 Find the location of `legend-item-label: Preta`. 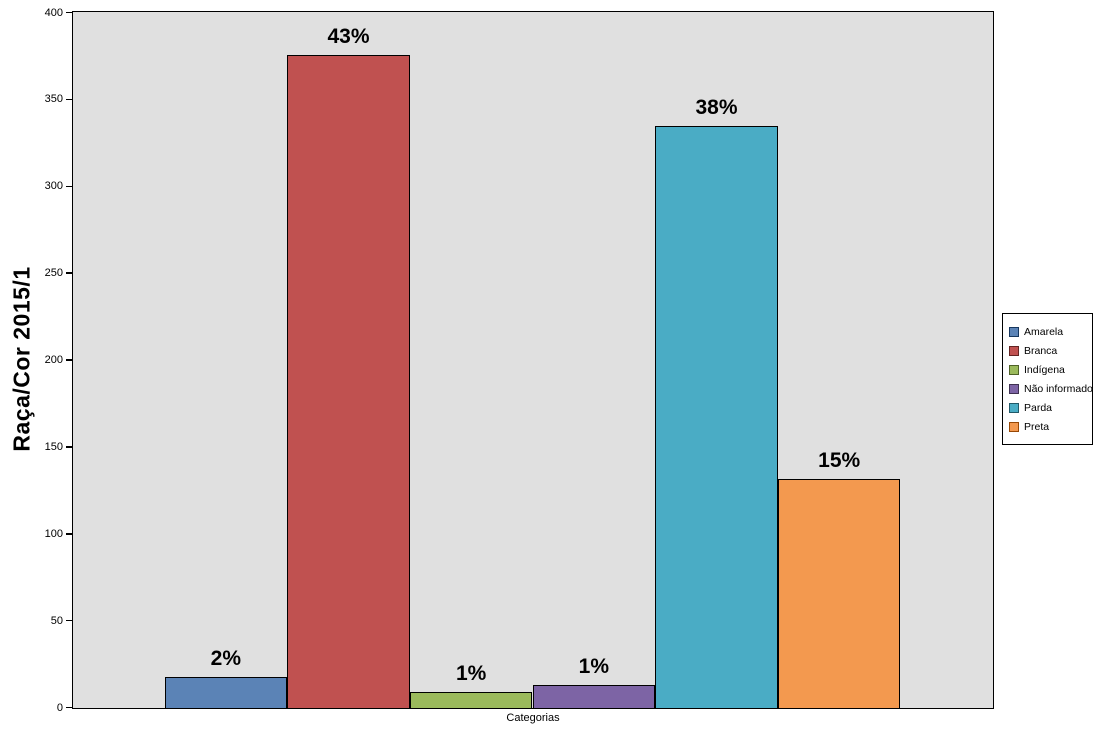

legend-item-label: Preta is located at coordinates (1037, 426).